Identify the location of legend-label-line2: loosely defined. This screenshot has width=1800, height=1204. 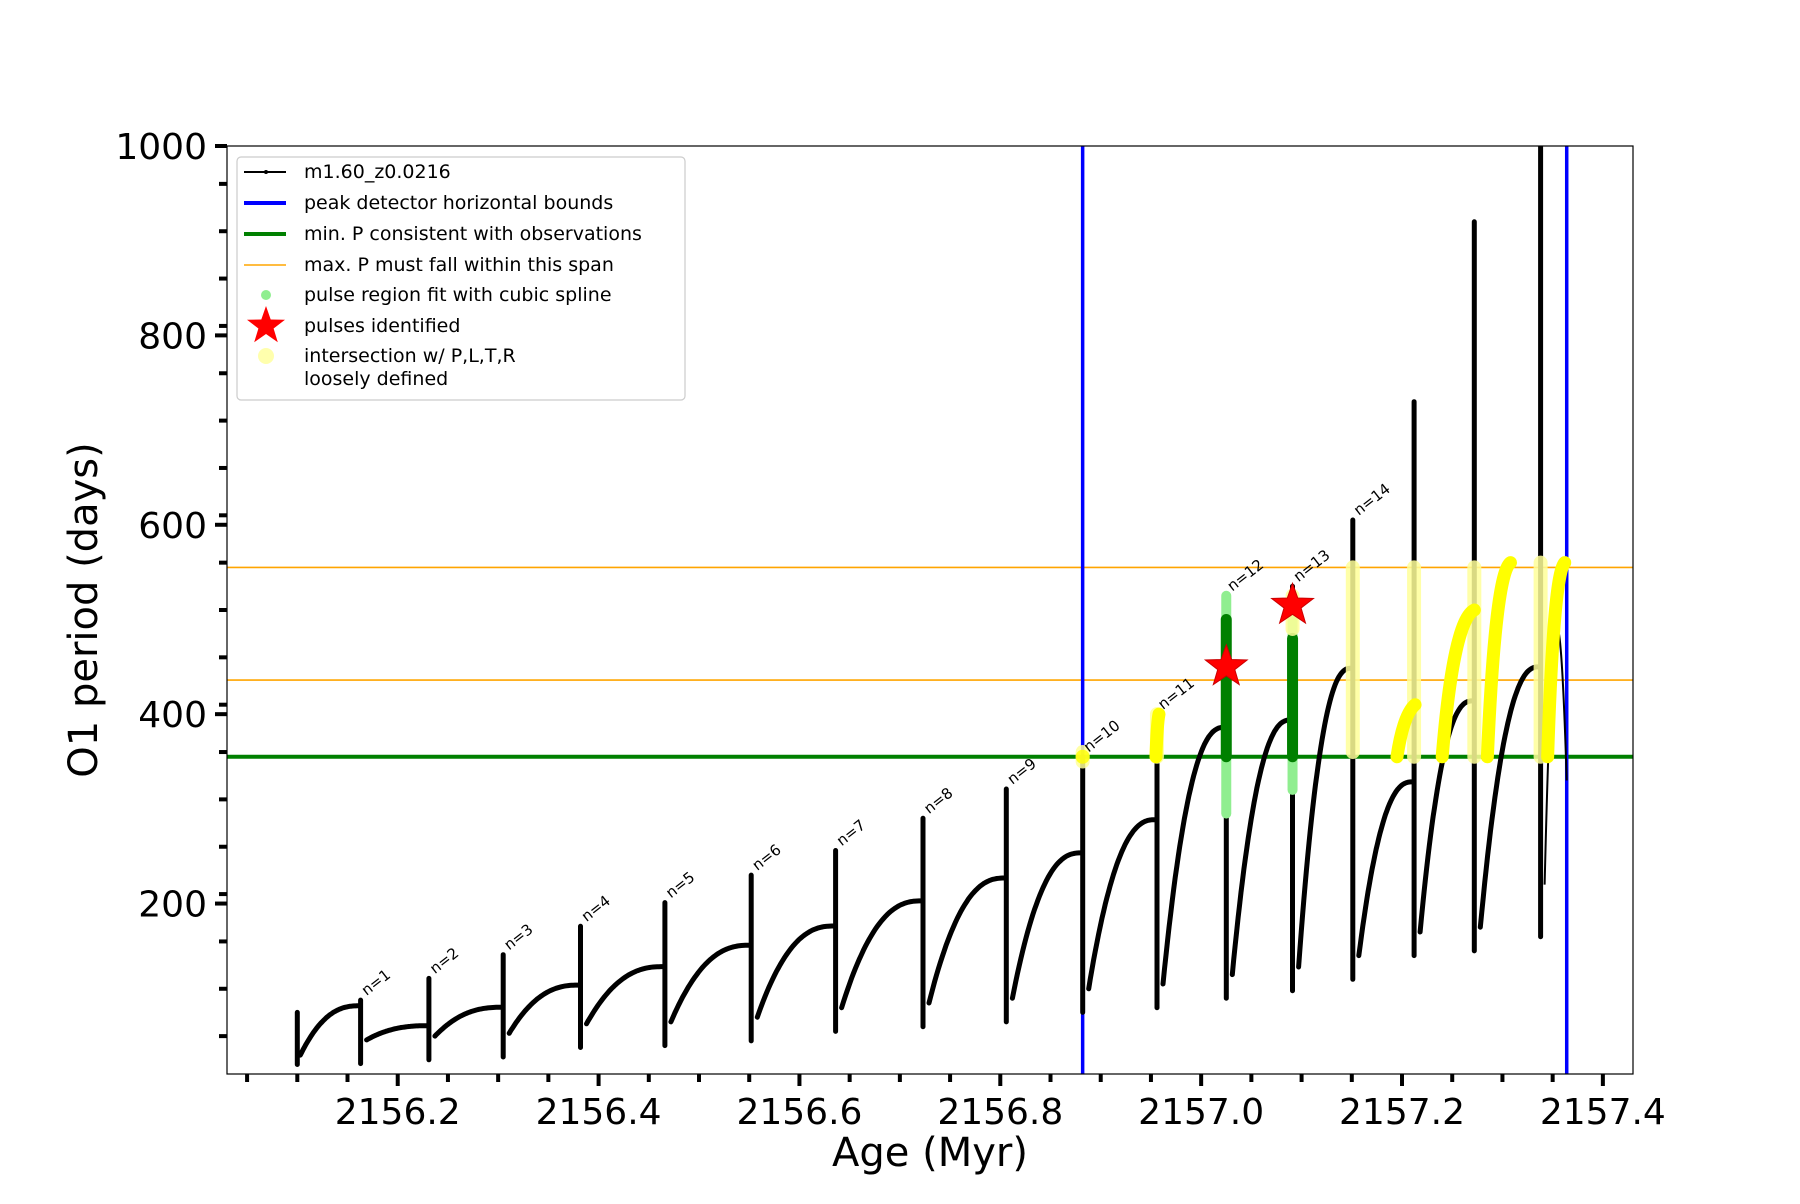
(376, 379).